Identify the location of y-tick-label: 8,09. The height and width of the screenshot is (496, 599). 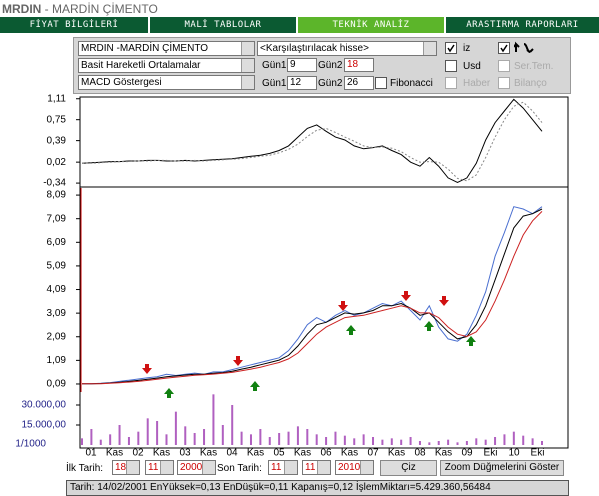
(57, 195).